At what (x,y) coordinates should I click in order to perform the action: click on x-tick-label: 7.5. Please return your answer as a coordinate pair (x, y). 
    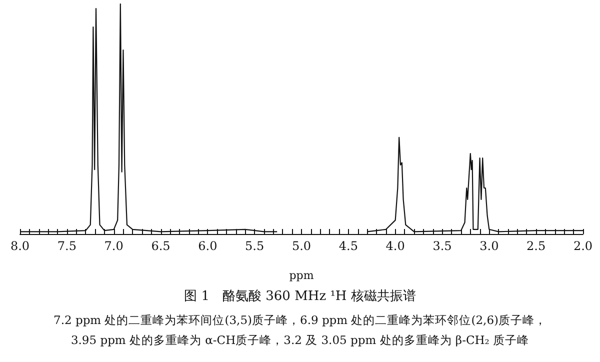
    Looking at the image, I should click on (66, 246).